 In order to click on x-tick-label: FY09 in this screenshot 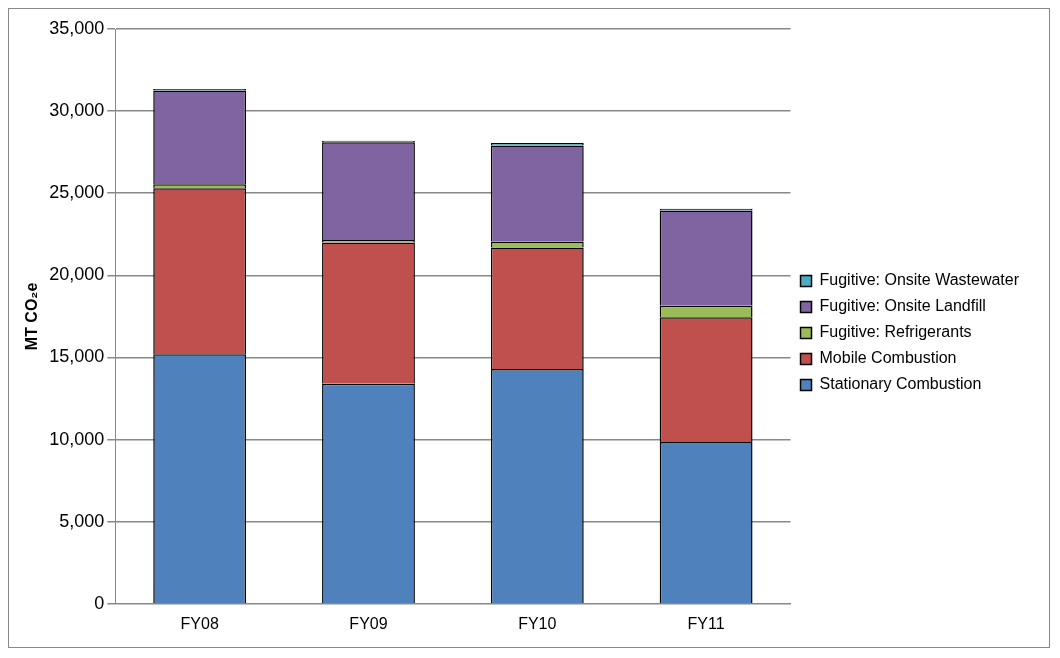, I will do `click(368, 623)`.